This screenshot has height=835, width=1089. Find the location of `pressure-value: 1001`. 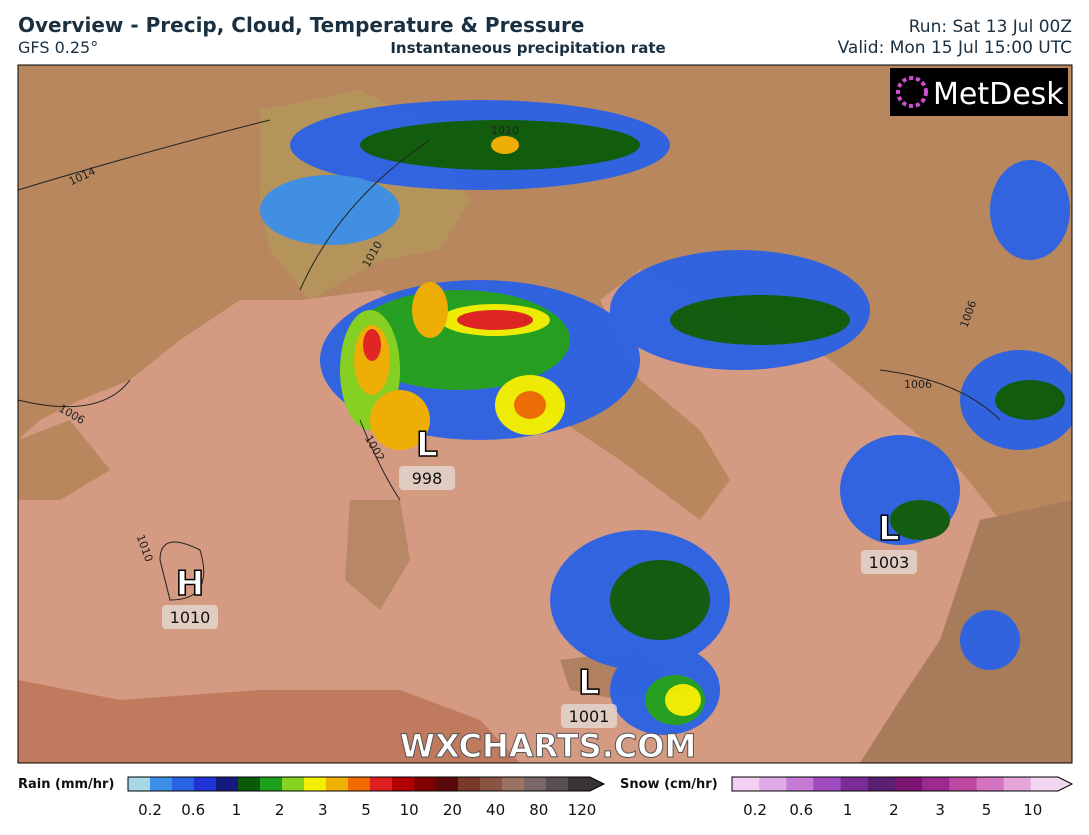

pressure-value: 1001 is located at coordinates (589, 716).